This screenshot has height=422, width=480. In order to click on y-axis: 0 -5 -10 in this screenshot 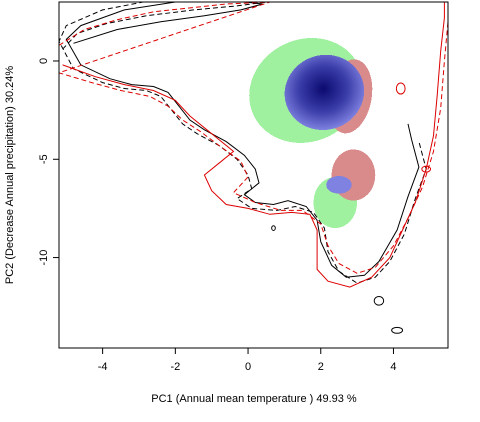, I will do `click(48, 162)`.